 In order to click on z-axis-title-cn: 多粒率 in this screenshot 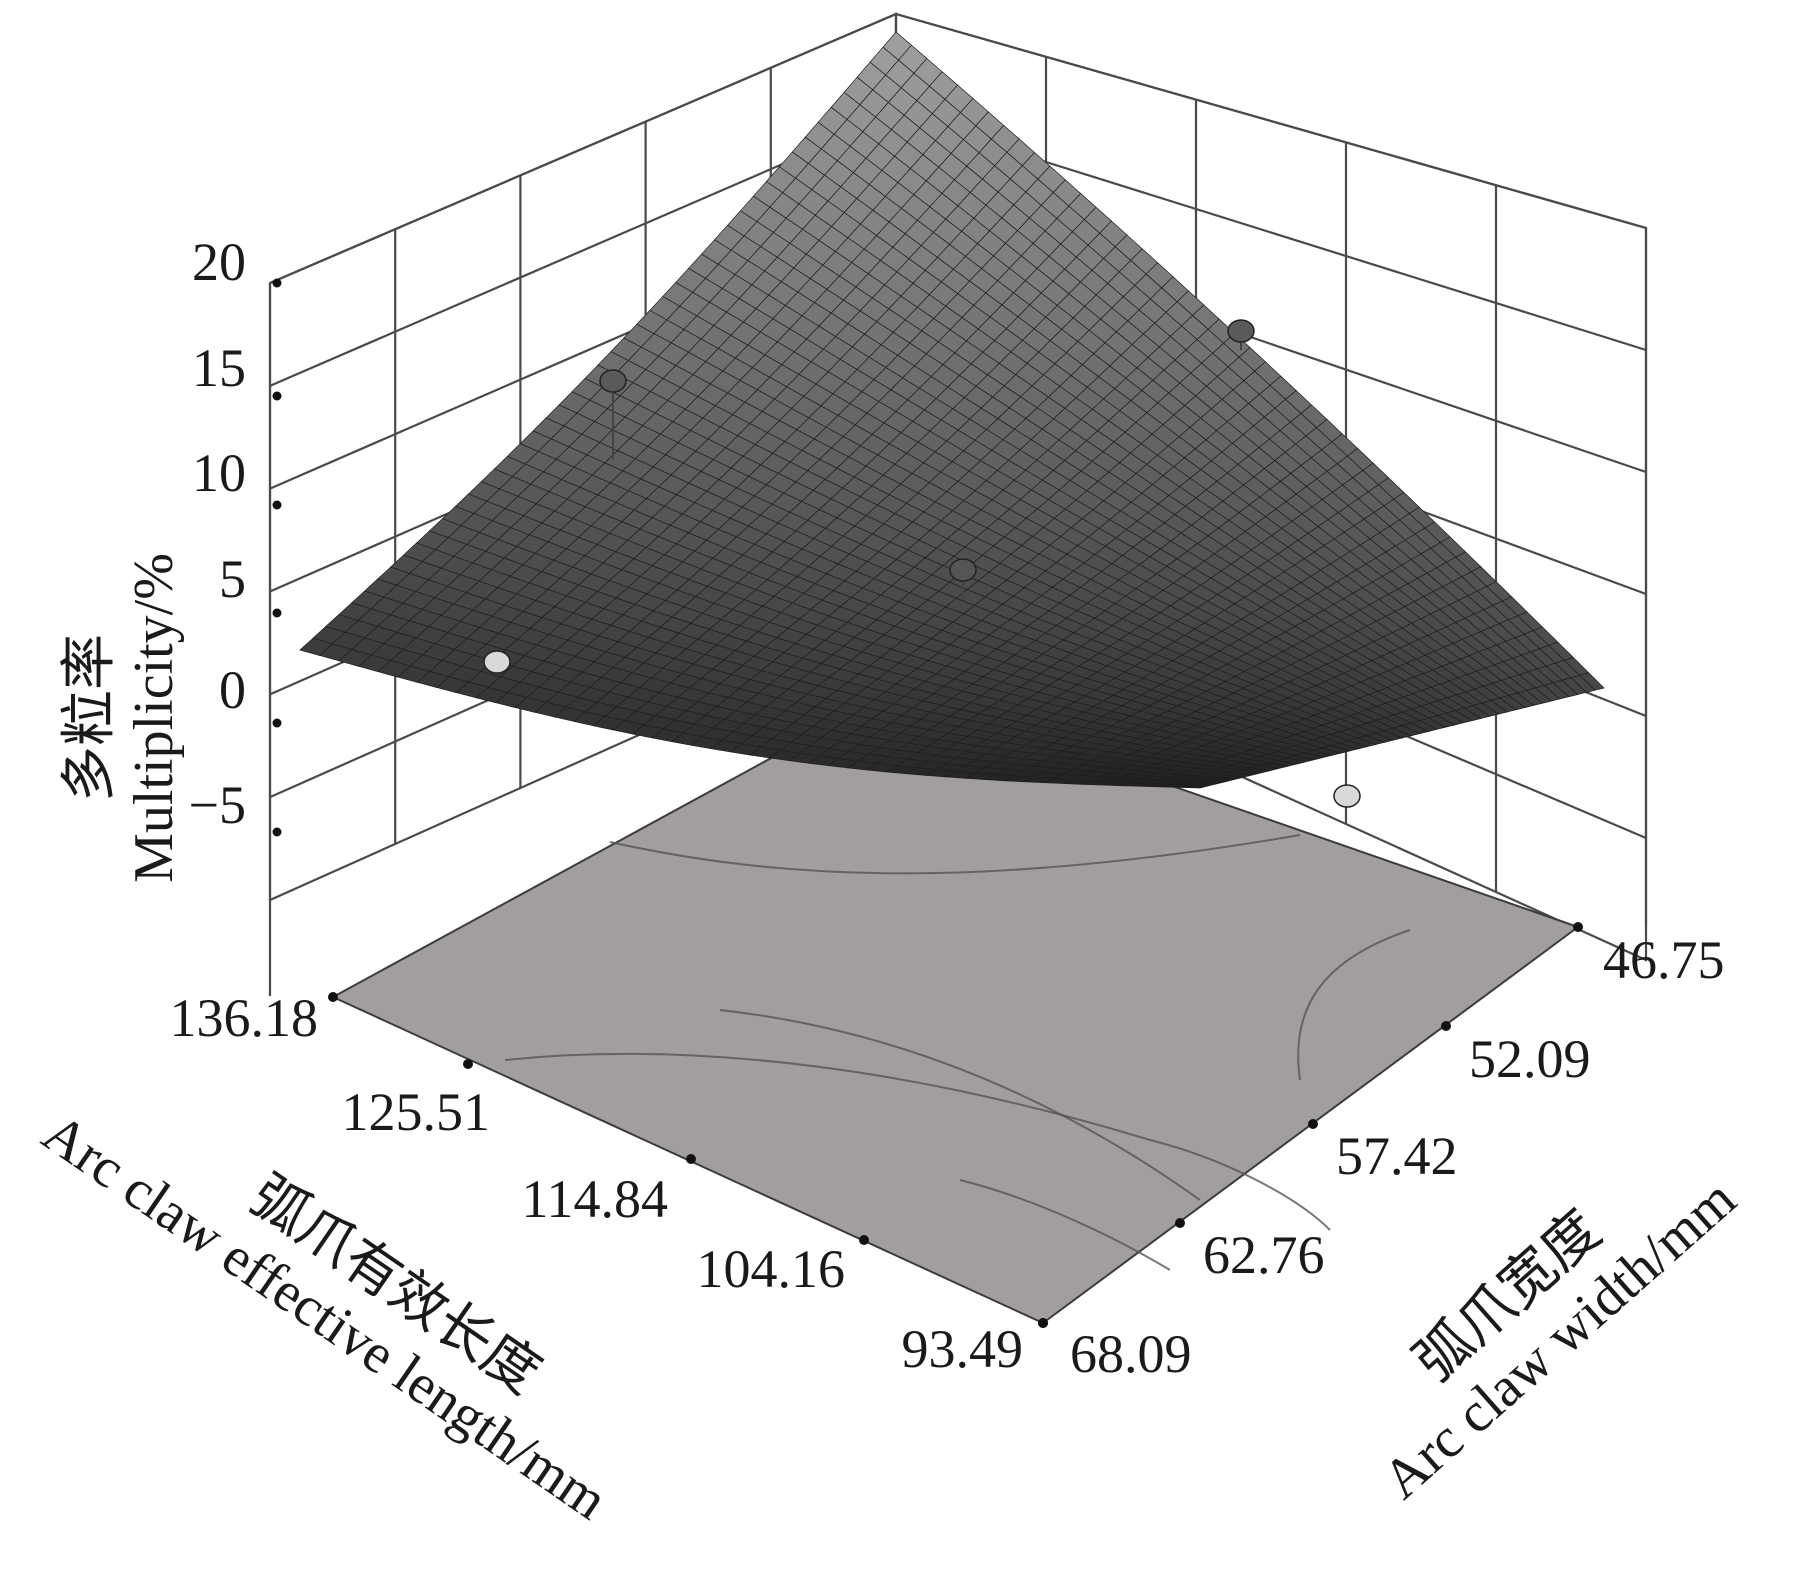, I will do `click(90, 718)`.